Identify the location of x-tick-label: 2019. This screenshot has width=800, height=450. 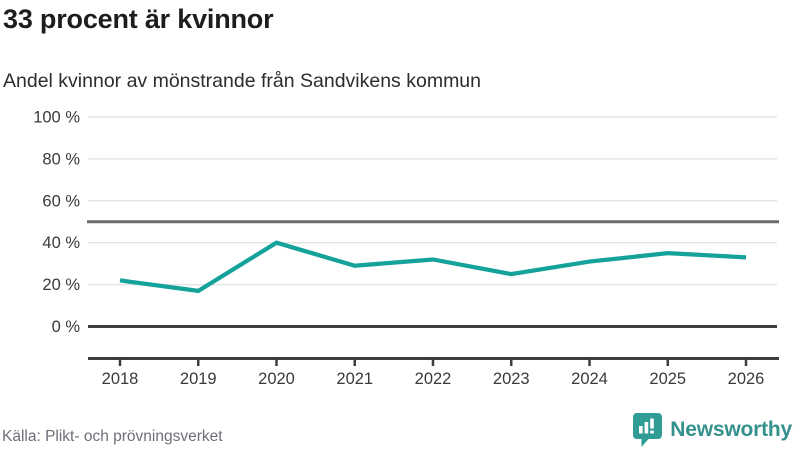
(198, 379).